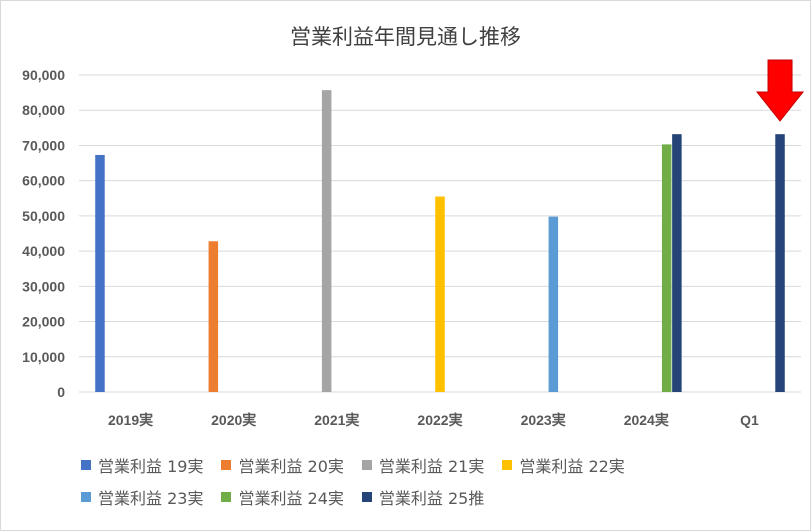 The width and height of the screenshot is (811, 531). What do you see at coordinates (43, 145) in the screenshot?
I see `y-tick-label: 70,000` at bounding box center [43, 145].